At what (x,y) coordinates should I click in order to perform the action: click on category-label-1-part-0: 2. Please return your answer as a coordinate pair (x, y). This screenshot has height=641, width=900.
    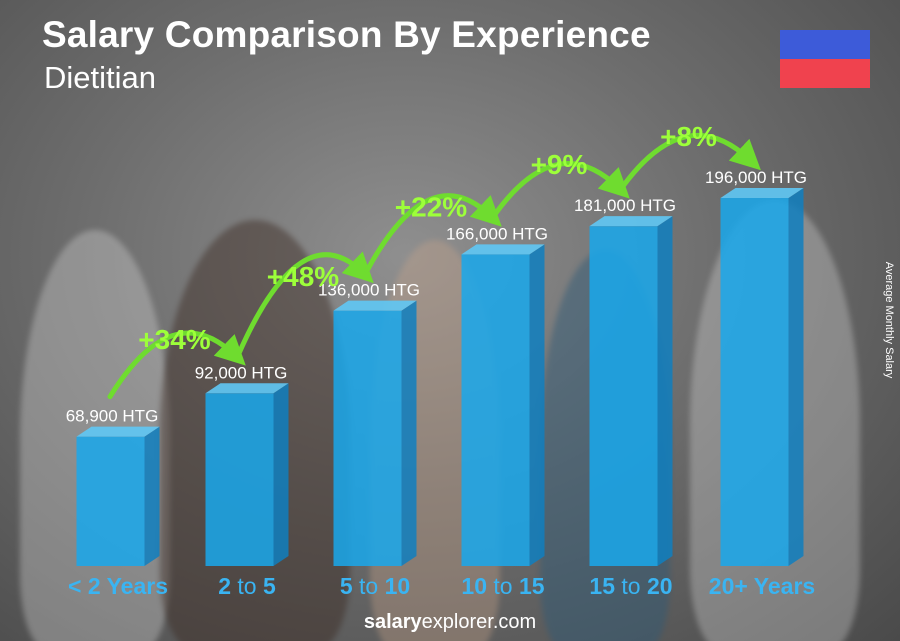
    Looking at the image, I should click on (224, 586).